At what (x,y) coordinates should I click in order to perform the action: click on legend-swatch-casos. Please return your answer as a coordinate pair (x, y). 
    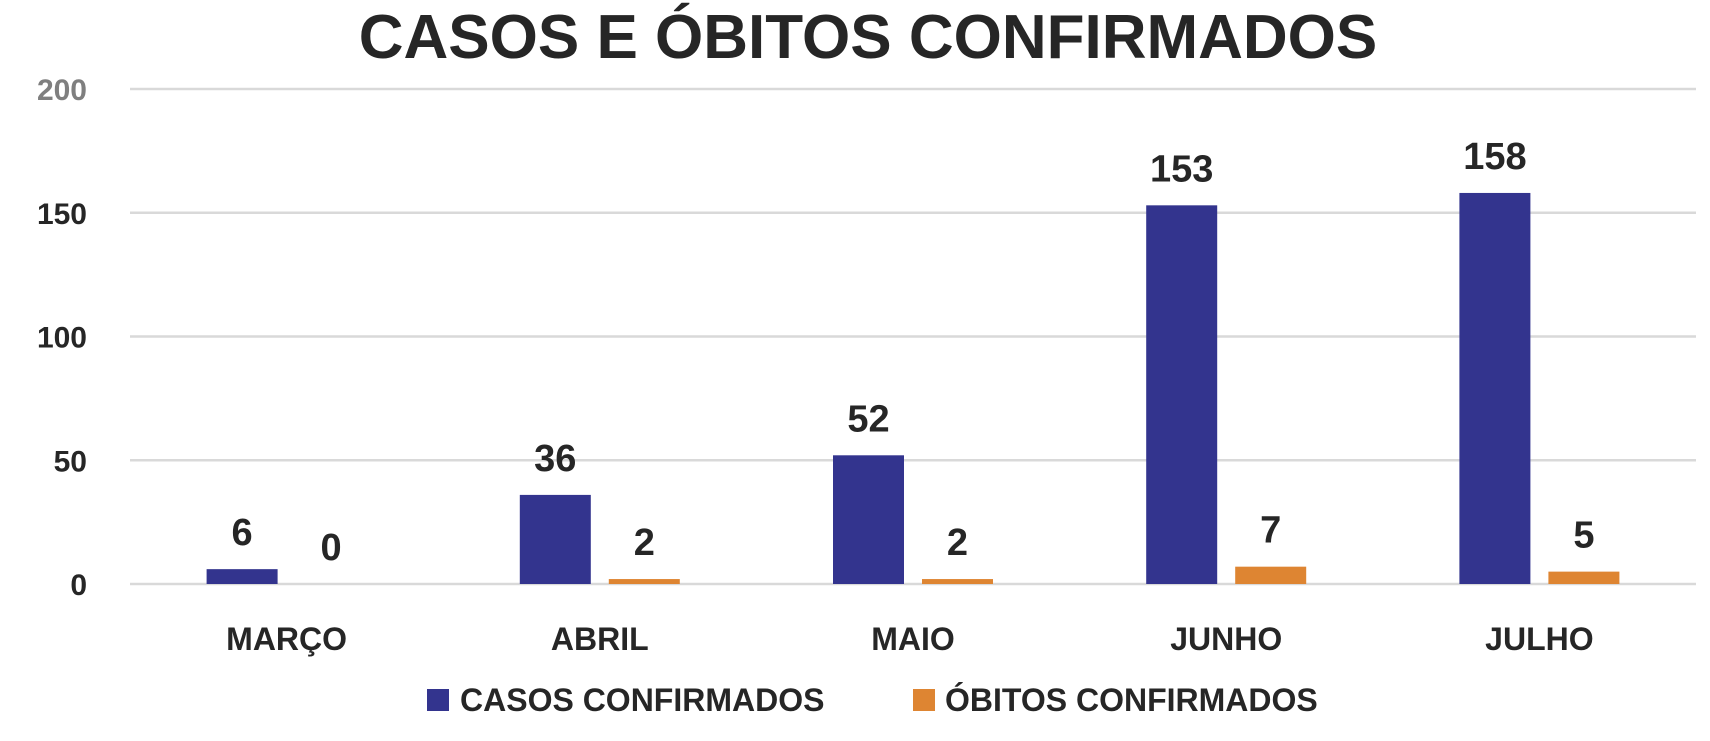
    Looking at the image, I should click on (438, 700).